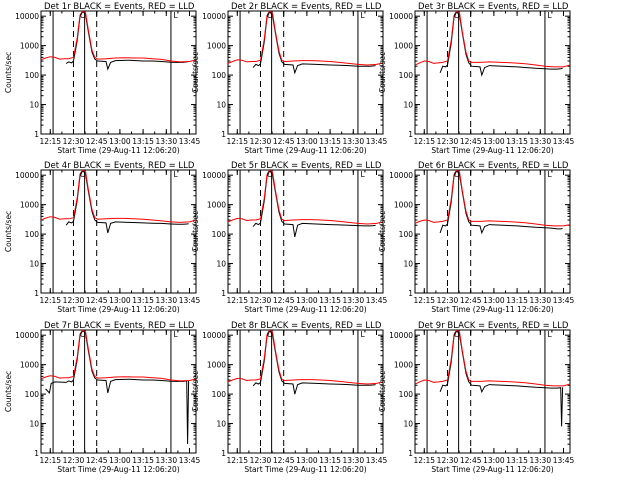  Describe the element at coordinates (119, 166) in the screenshot. I see `panel-title: Det 4r BLACK = Events, RED = LLD` at that location.